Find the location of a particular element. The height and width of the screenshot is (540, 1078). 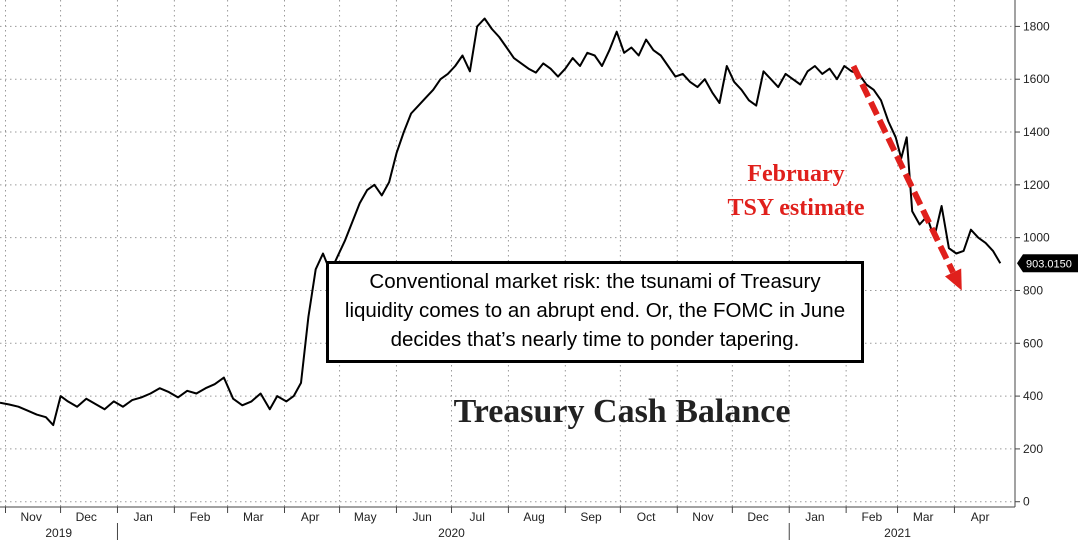

chart-title: Treasury Cash Balance is located at coordinates (622, 411).